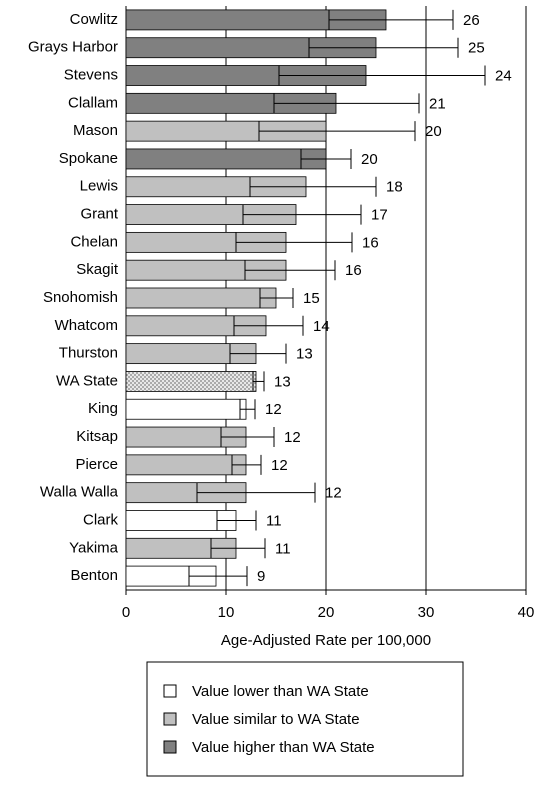  I want to click on y-tick-label: Benton, so click(94, 575).